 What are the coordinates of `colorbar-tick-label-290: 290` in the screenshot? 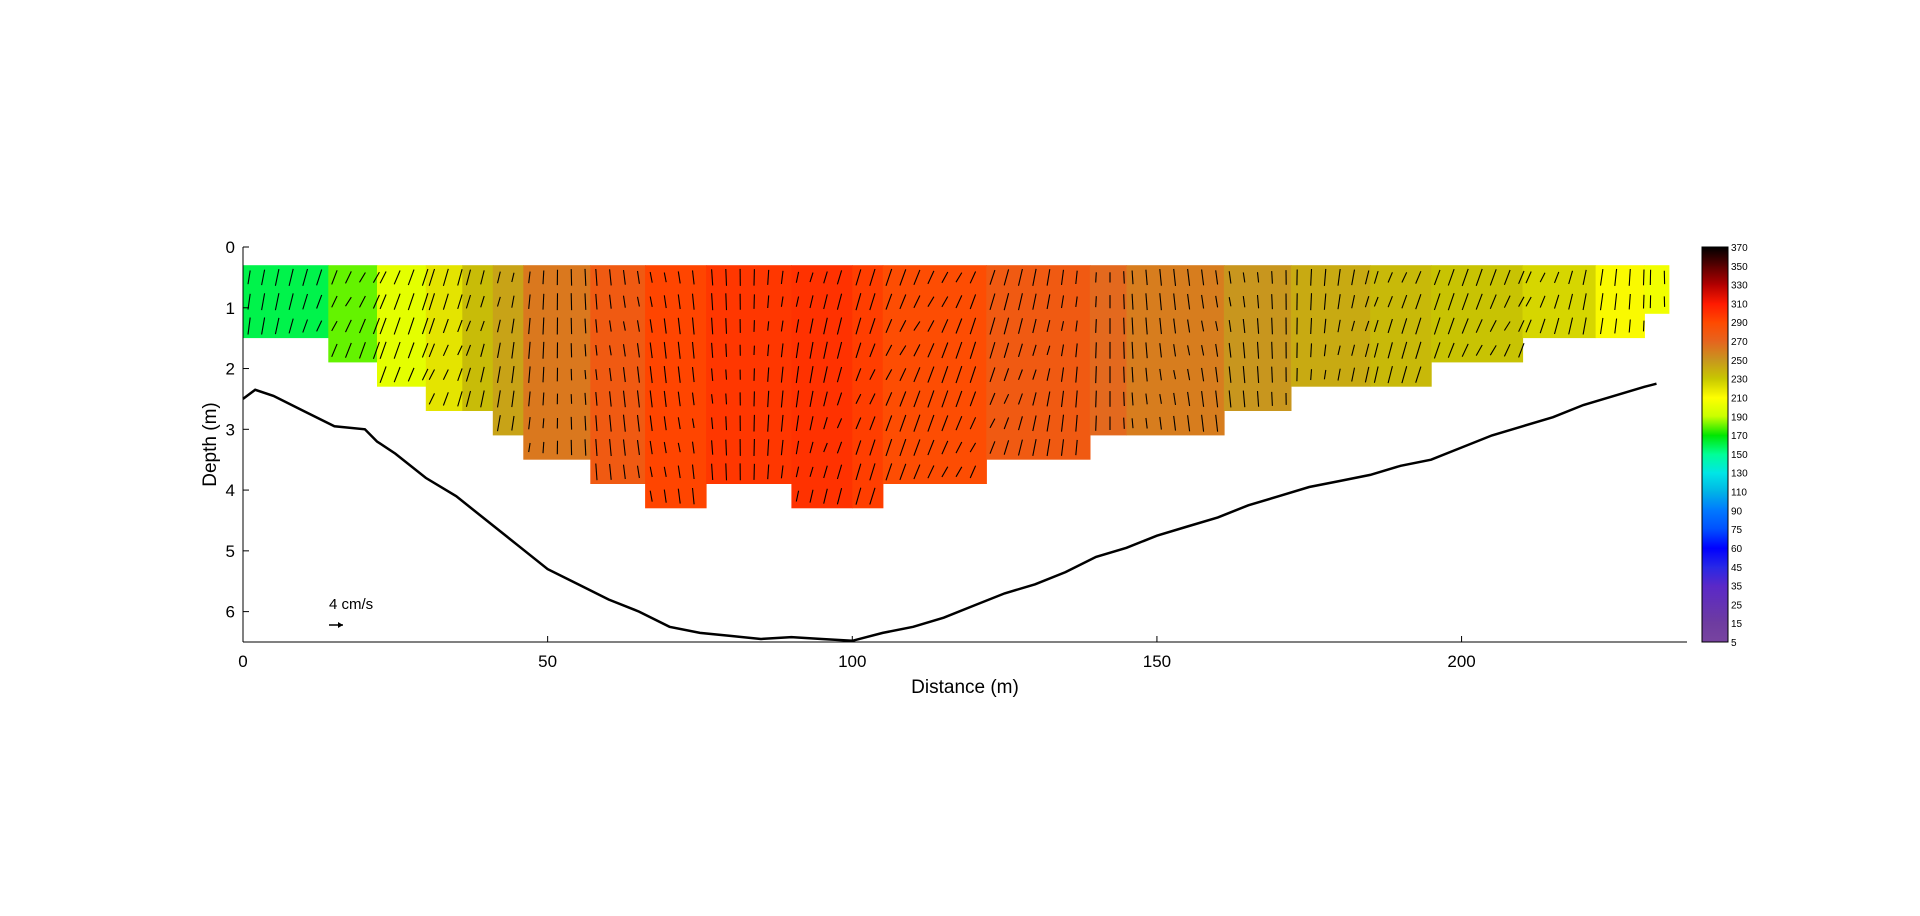 It's located at (1739, 323).